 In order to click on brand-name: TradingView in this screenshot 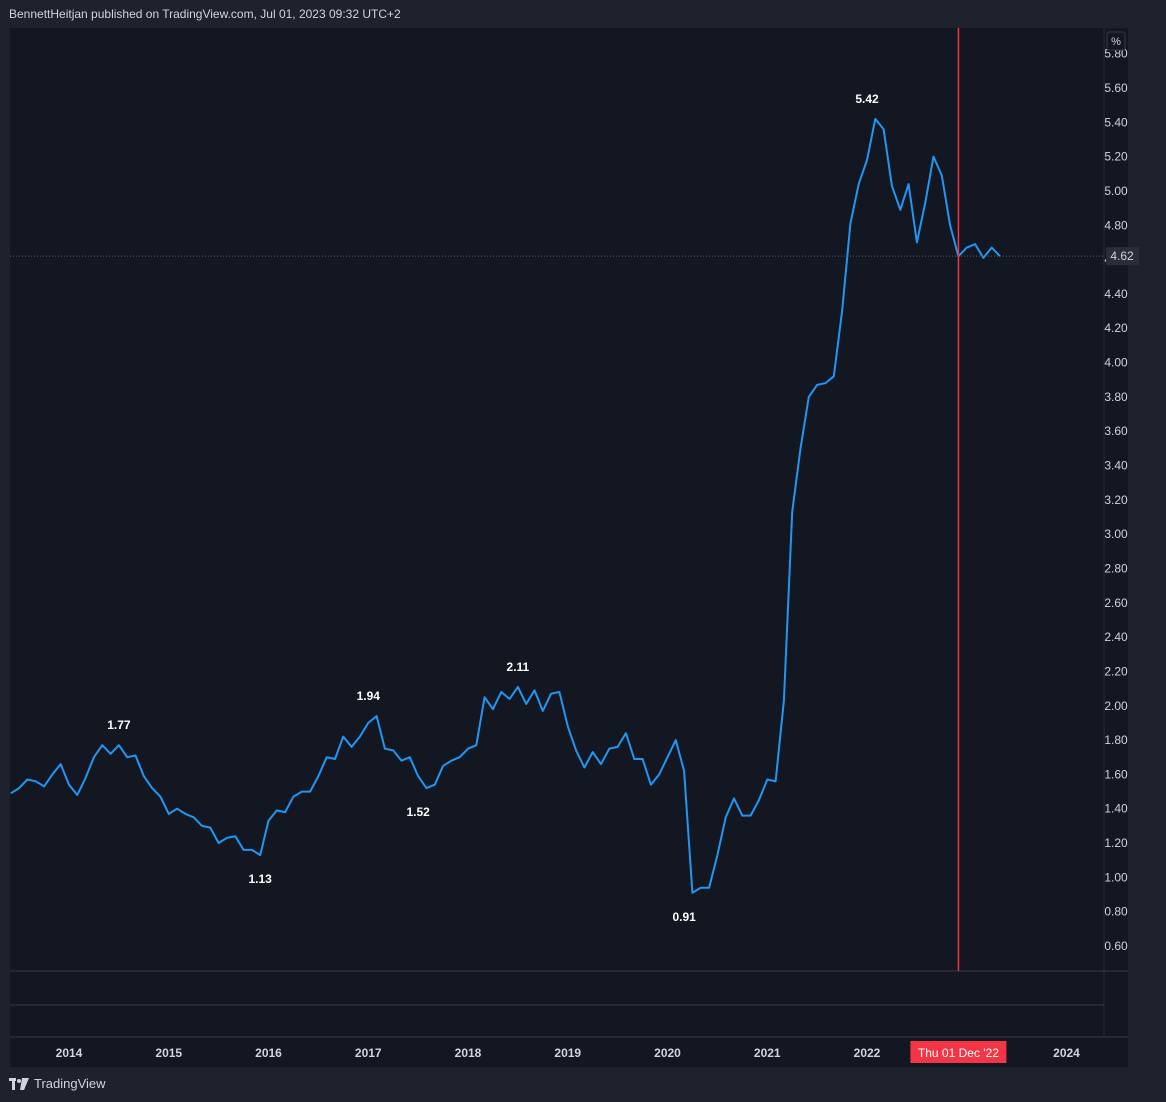, I will do `click(70, 1083)`.